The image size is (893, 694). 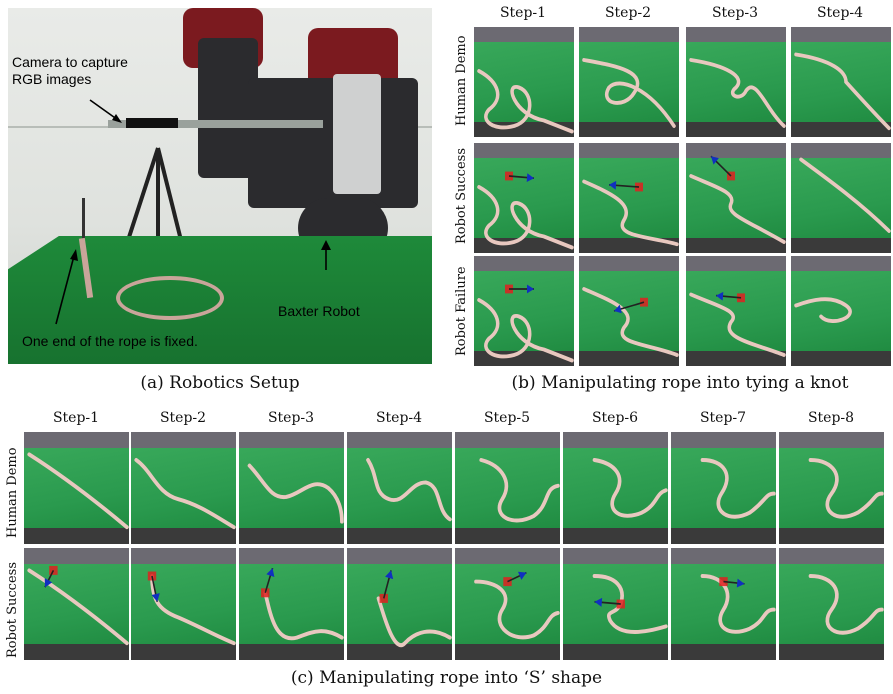 What do you see at coordinates (831, 418) in the screenshot?
I see `c-step-label: Step-8` at bounding box center [831, 418].